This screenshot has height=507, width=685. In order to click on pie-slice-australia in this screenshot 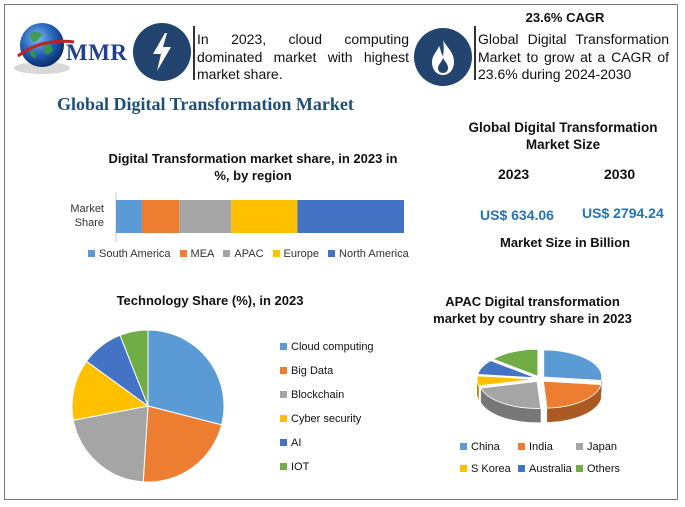, I will do `click(506, 369)`.